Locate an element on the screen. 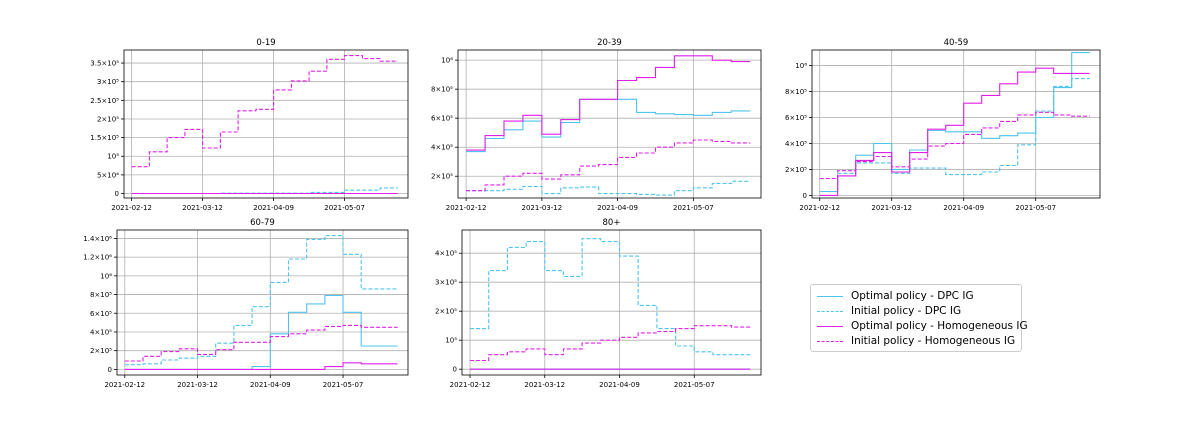 This screenshot has height=423, width=1196. legend-label-optimal-homogeneous: Optimal policy - Homogeneous IG is located at coordinates (939, 326).